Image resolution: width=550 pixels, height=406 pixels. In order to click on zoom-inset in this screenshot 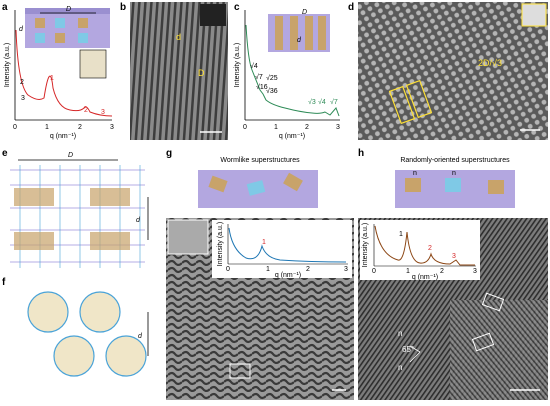, I will do `click(93, 64)`.